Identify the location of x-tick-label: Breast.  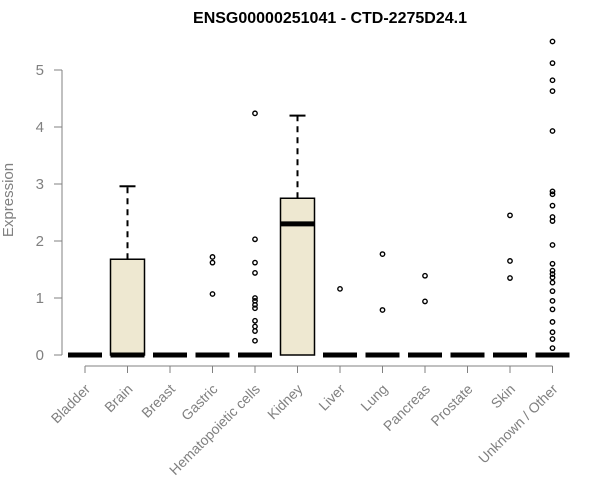
(158, 401).